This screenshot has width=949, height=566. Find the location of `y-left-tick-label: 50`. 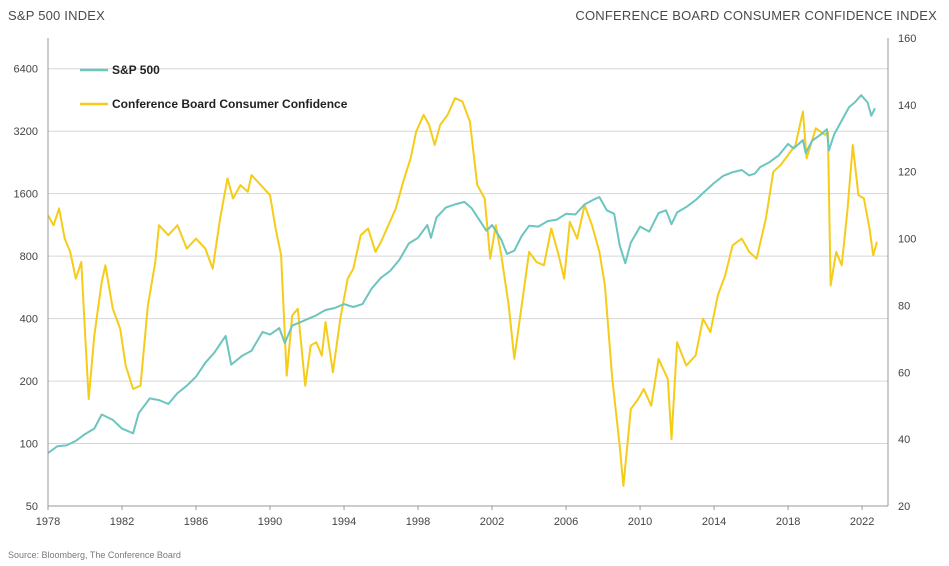

y-left-tick-label: 50 is located at coordinates (32, 507).